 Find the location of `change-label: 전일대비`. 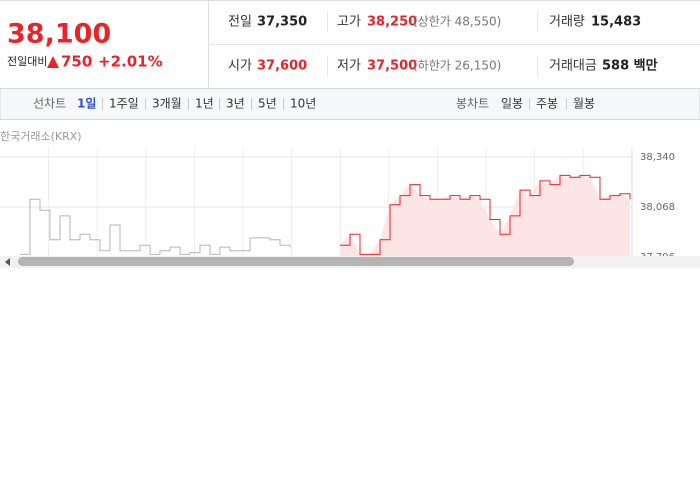

change-label: 전일대비 is located at coordinates (27, 61).